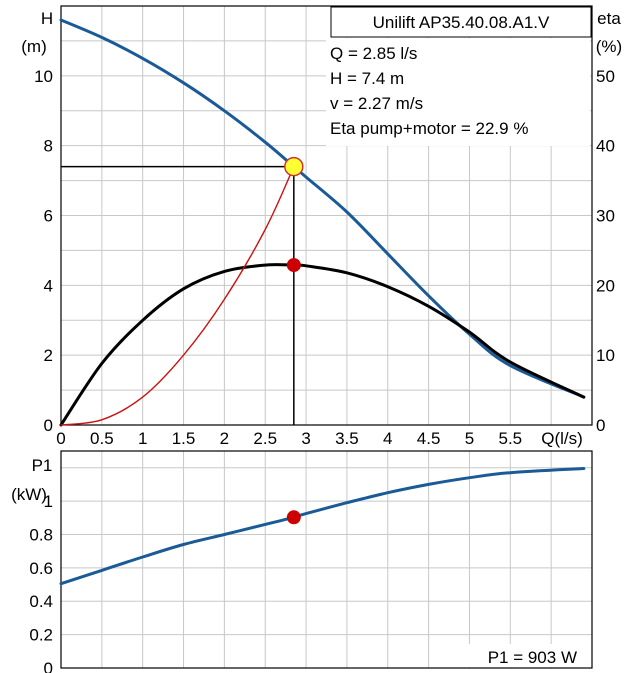 This screenshot has height=673, width=636. Describe the element at coordinates (510, 438) in the screenshot. I see `x-tick-label: 5.5` at that location.